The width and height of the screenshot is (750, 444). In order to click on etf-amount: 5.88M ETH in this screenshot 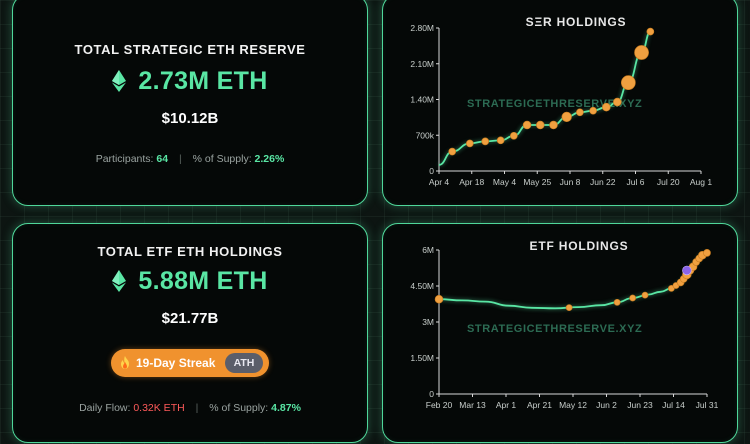, I will do `click(190, 283)`.